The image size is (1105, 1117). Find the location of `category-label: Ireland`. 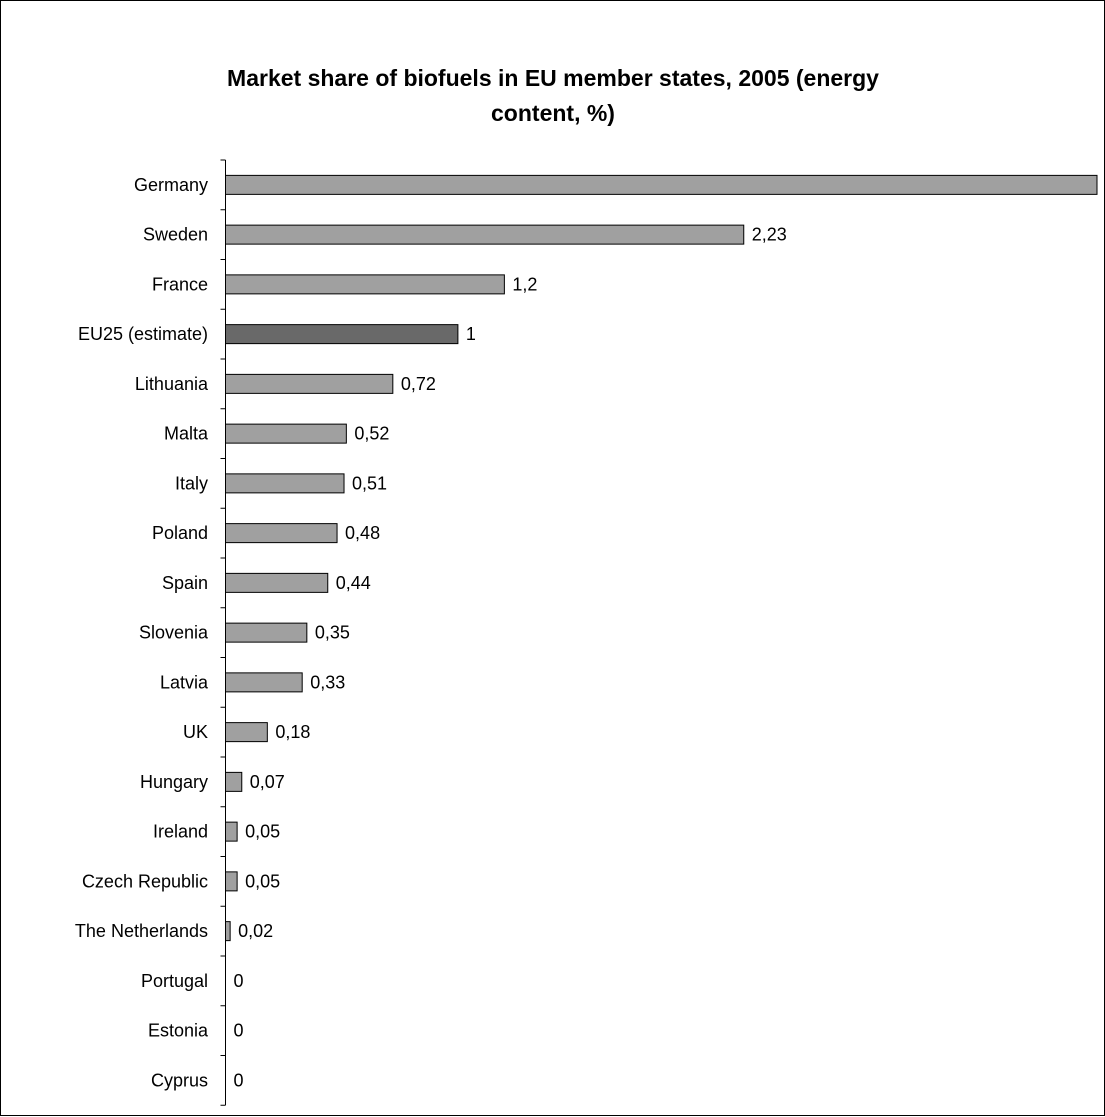

category-label: Ireland is located at coordinates (180, 832).